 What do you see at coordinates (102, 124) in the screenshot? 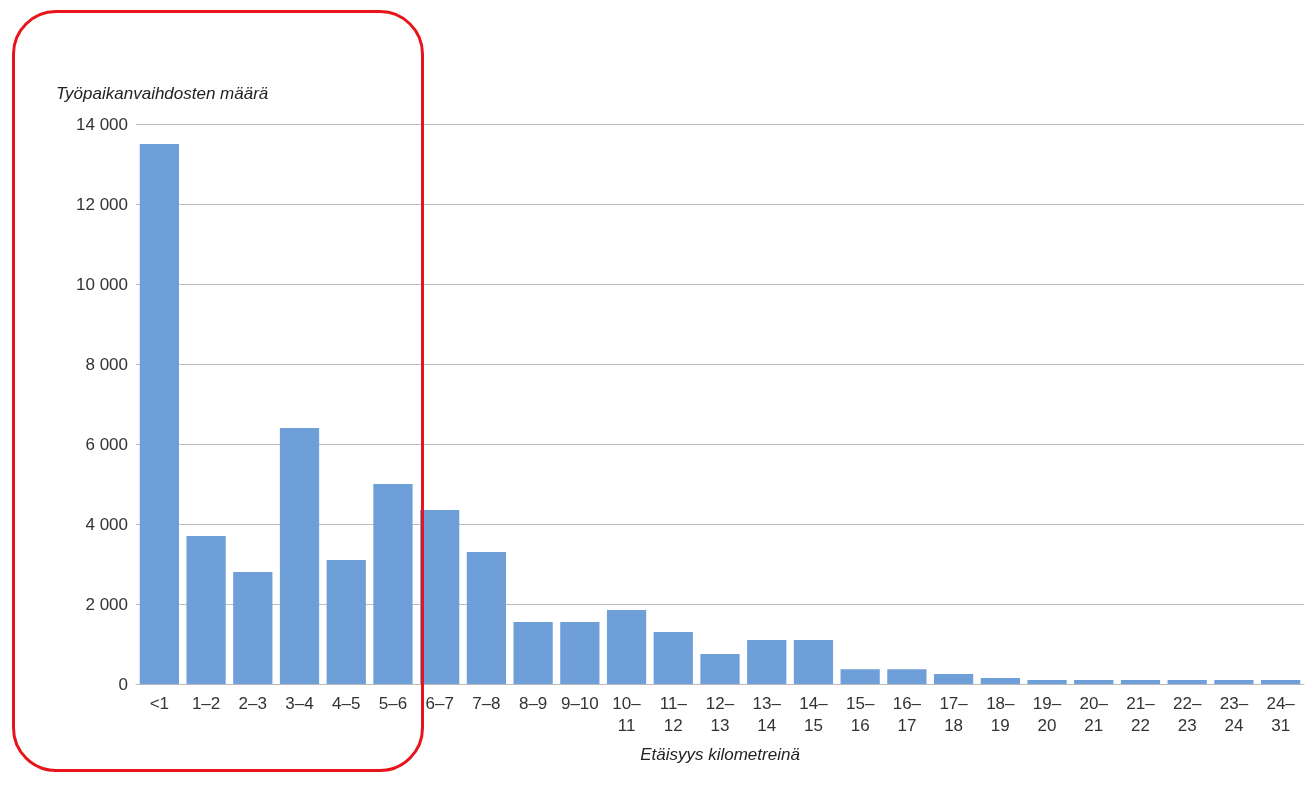
I see `y-tick-label: 14 000` at bounding box center [102, 124].